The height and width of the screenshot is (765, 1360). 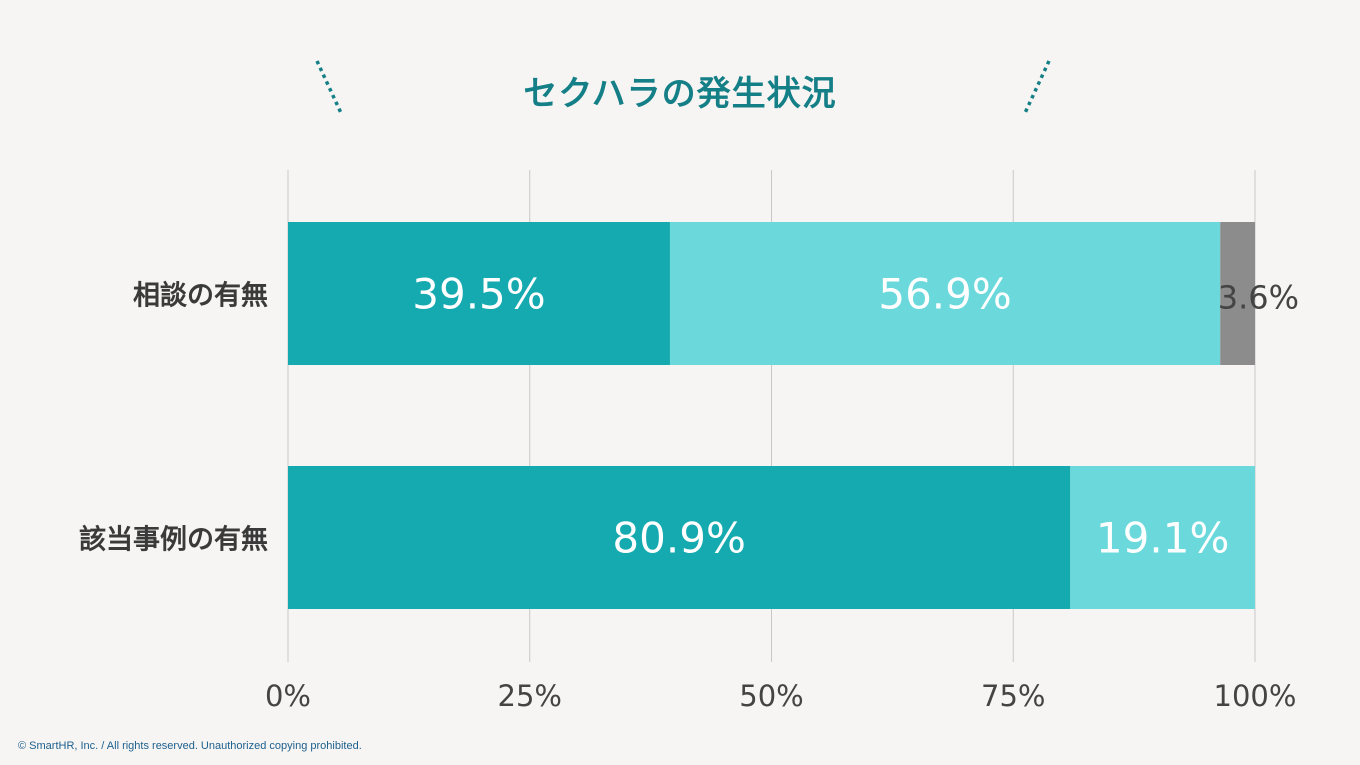 What do you see at coordinates (329, 87) in the screenshot?
I see `left-dotted-accent-icon` at bounding box center [329, 87].